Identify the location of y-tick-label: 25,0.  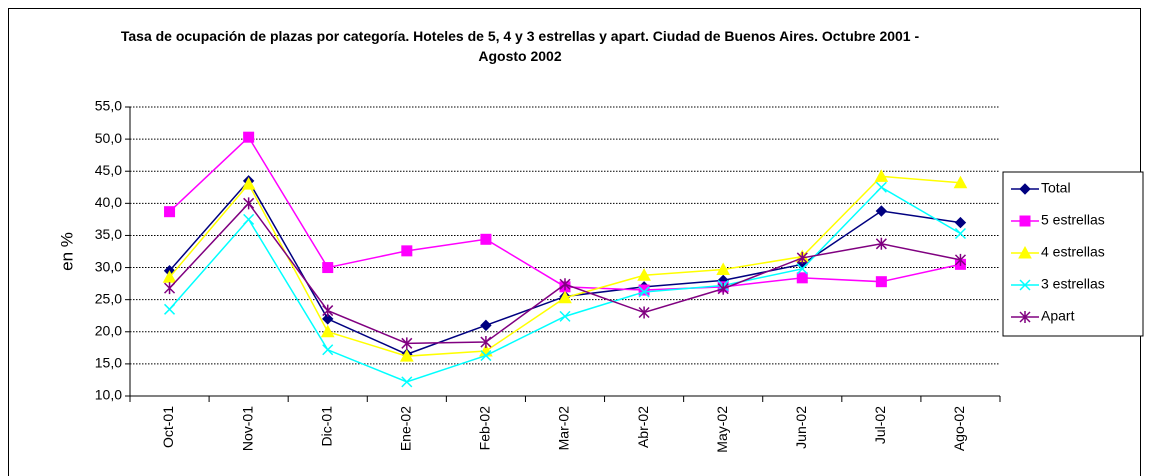
(108, 298).